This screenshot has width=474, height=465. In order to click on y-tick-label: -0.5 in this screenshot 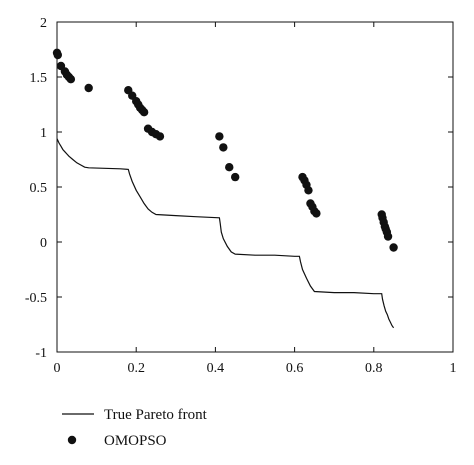, I will do `click(36, 298)`.